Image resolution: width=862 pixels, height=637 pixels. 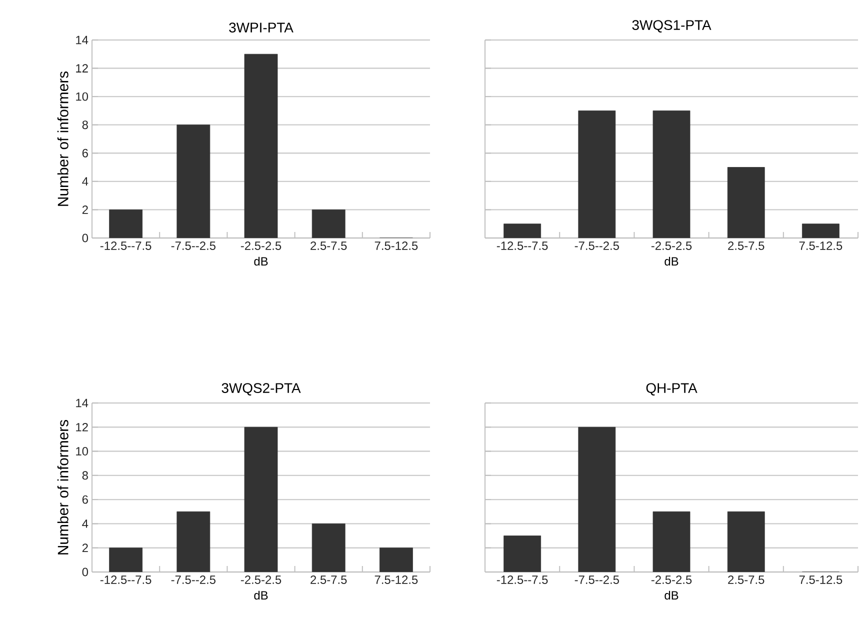 I want to click on chart-title: 3WQS2-PTA, so click(x=261, y=389).